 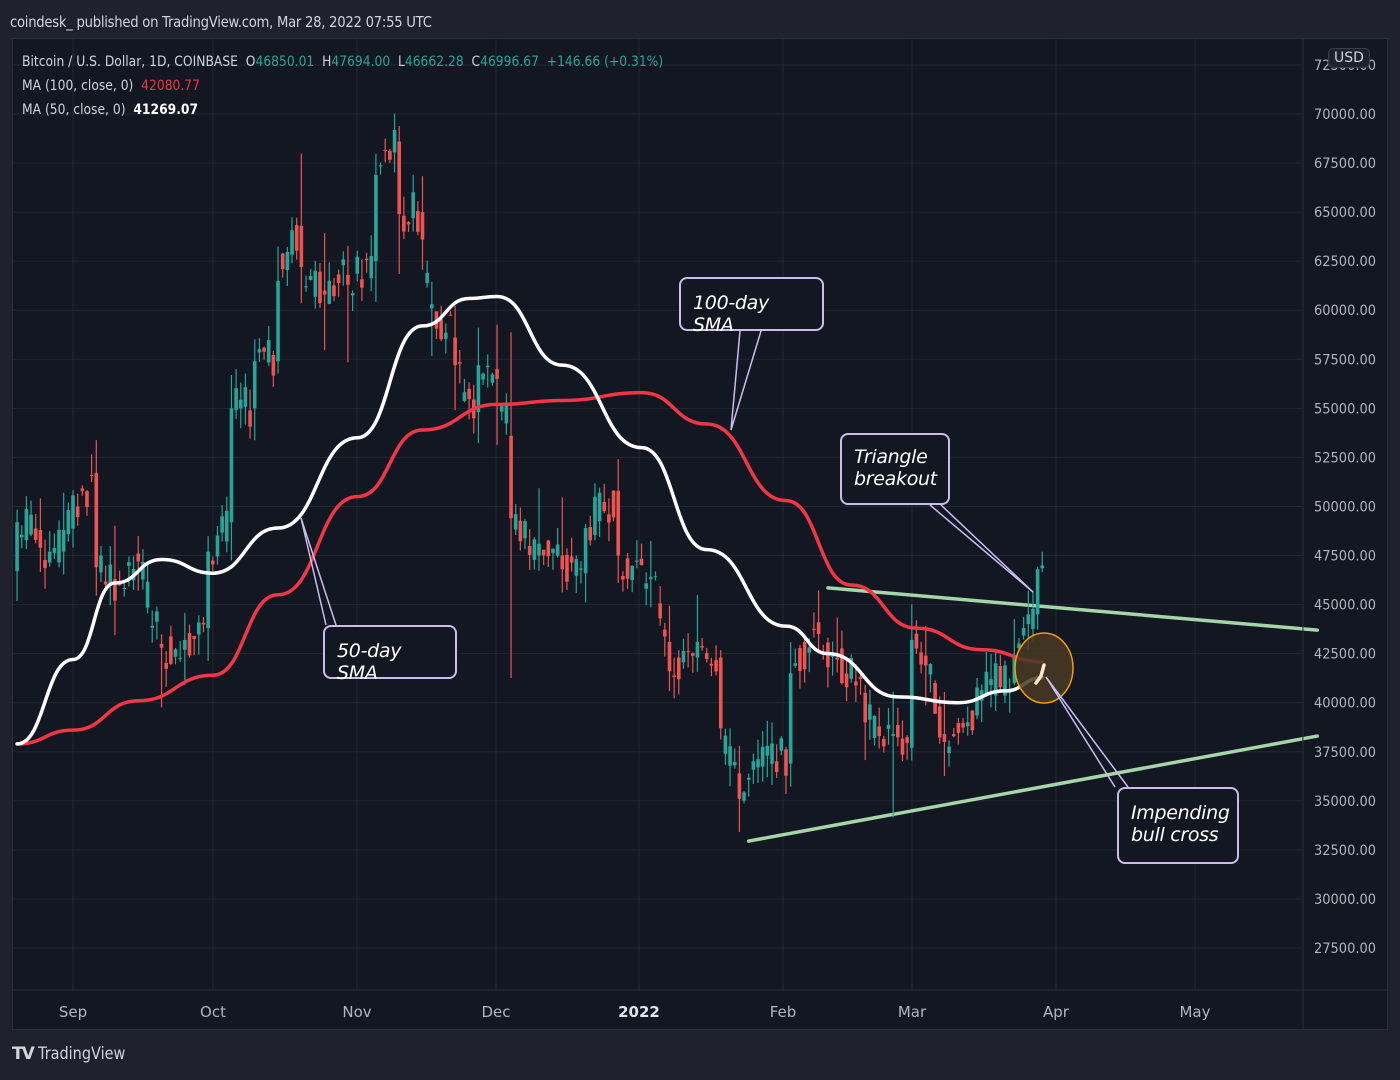 I want to click on time-tick-label: Feb, so click(x=783, y=1012).